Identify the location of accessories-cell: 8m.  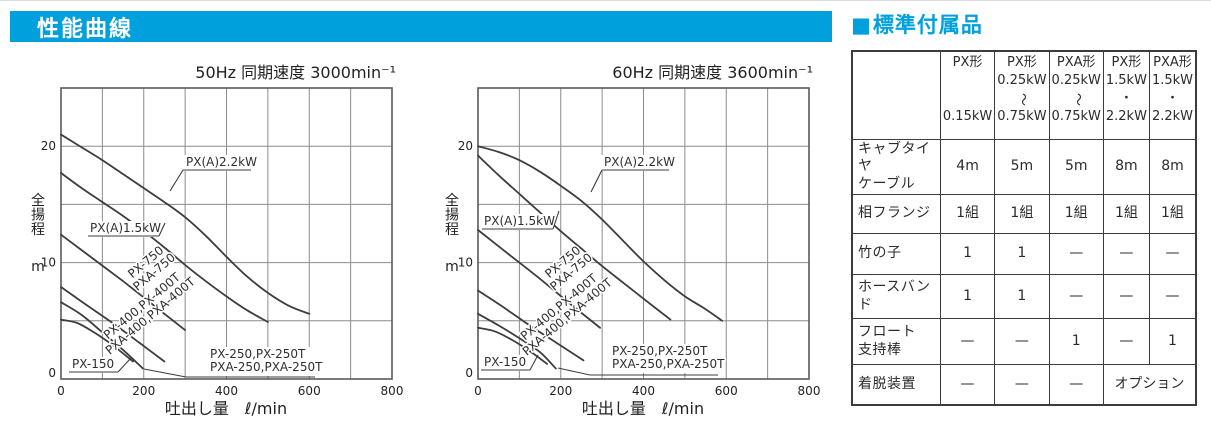
(1126, 166).